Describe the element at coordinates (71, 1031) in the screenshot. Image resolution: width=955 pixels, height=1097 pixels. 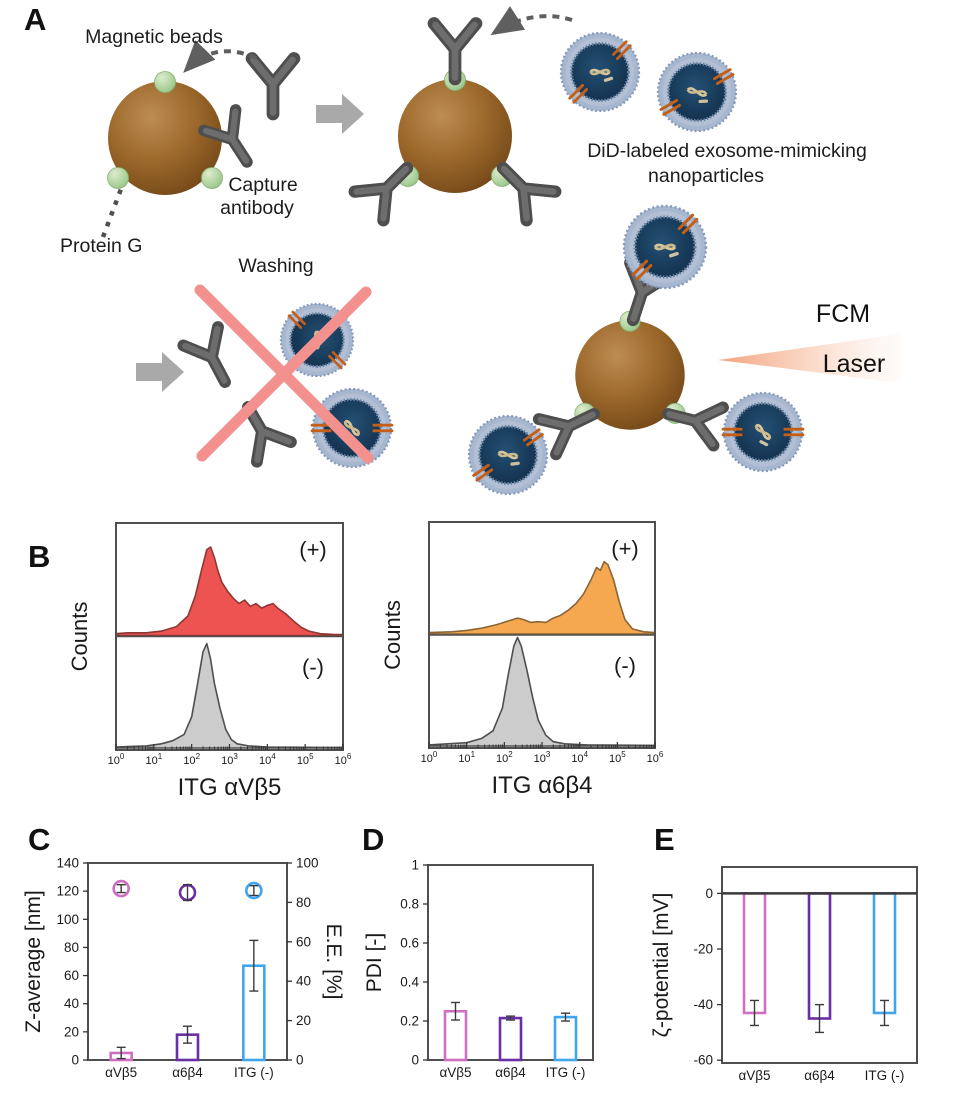
I see `y-tick-label: 20` at that location.